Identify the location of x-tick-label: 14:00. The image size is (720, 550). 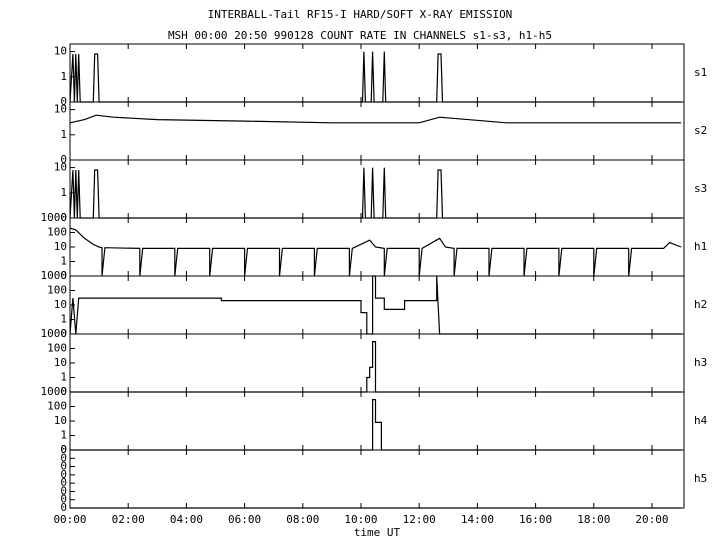
(477, 519).